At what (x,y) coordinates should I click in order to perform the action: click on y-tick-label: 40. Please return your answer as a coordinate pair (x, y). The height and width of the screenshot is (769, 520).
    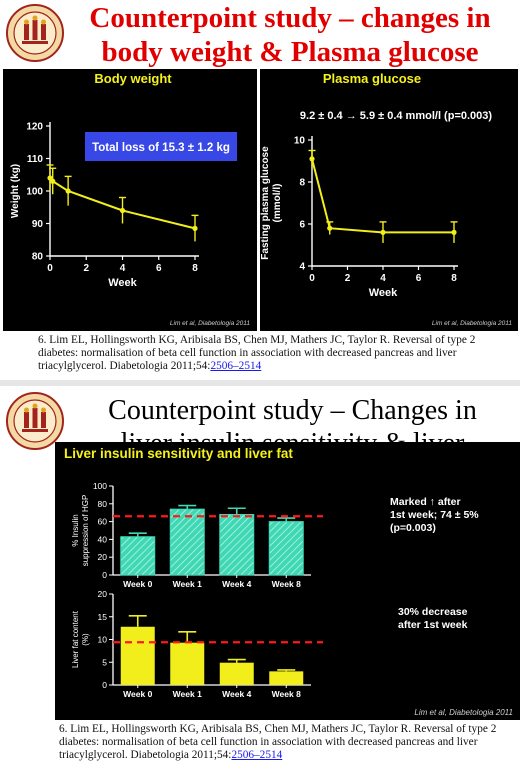
    Looking at the image, I should click on (103, 539).